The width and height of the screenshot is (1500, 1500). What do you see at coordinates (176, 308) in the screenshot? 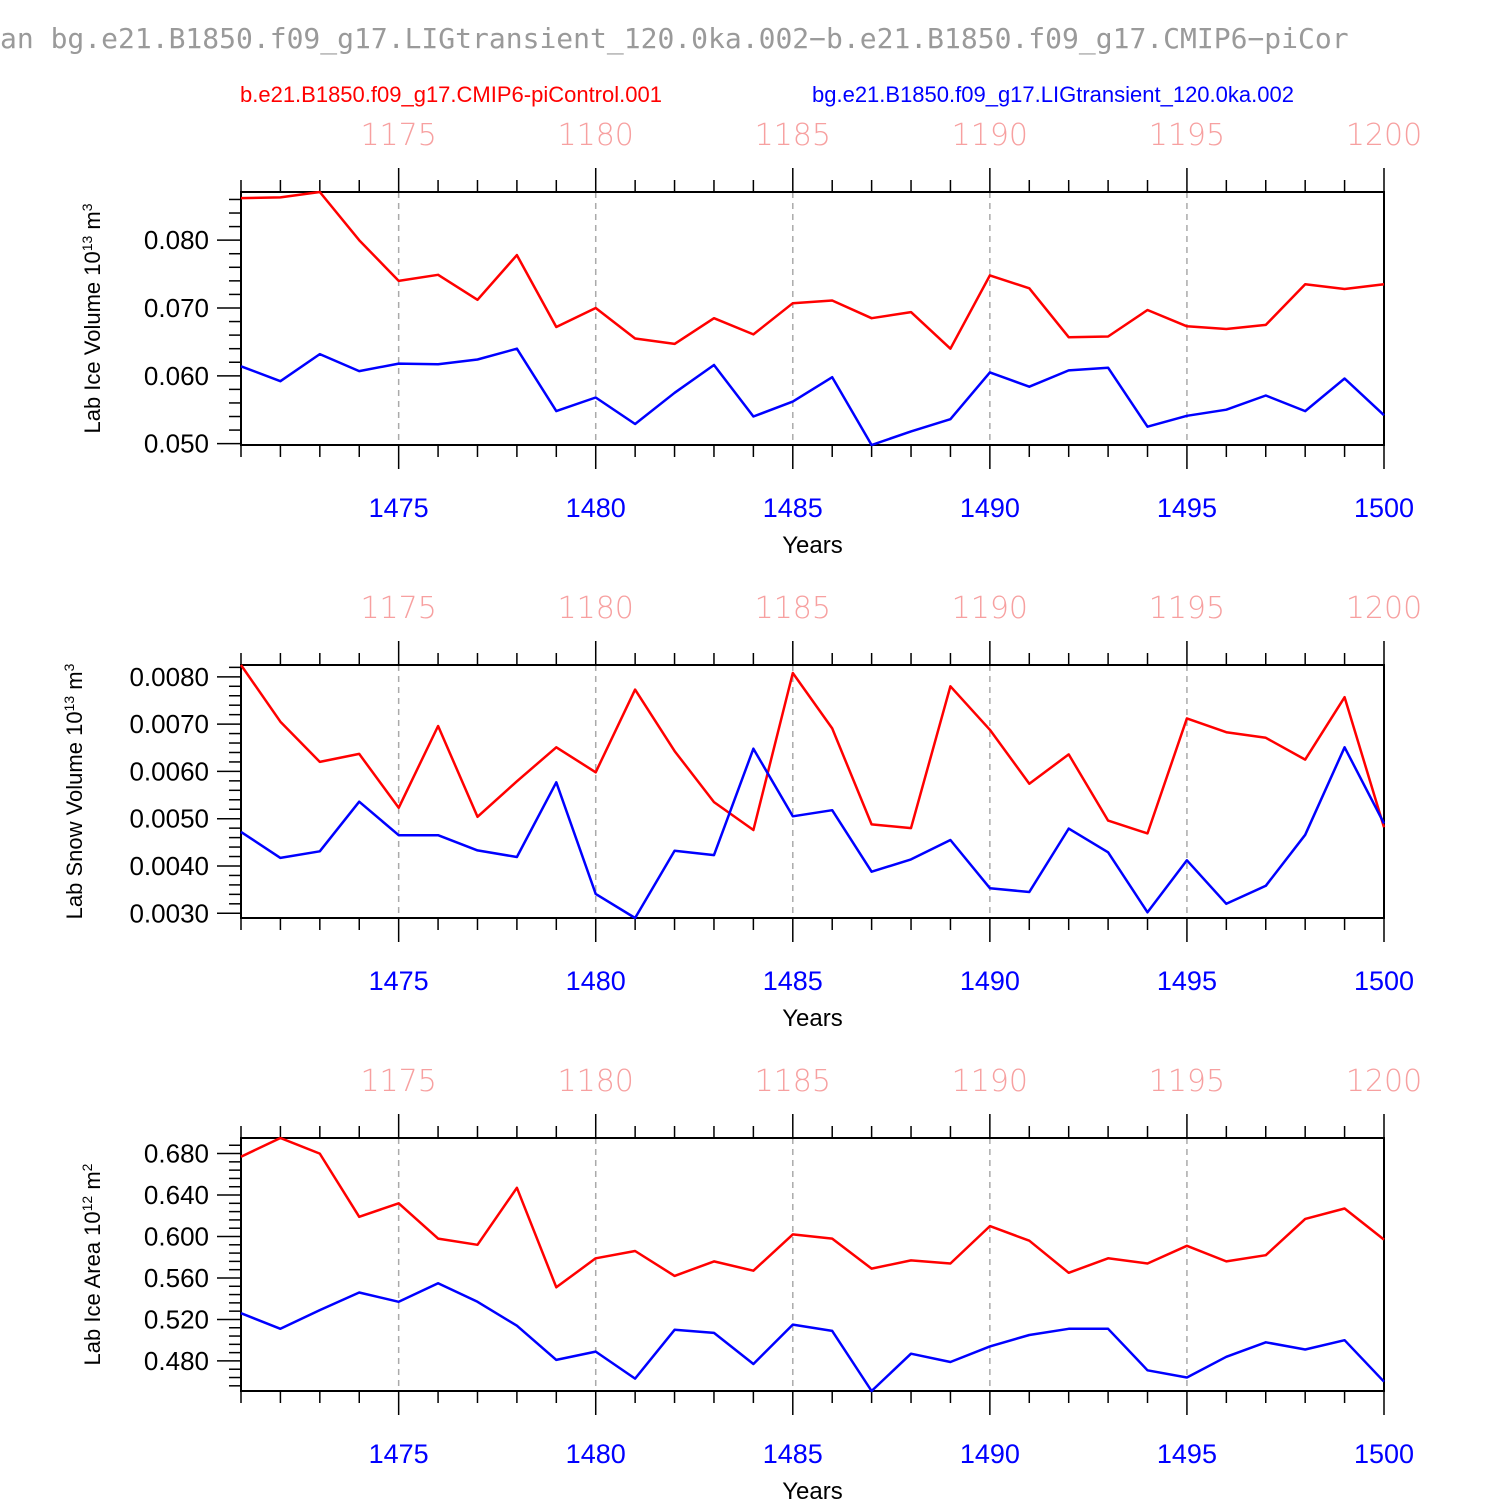
I see `y-tick-label: 0.070` at bounding box center [176, 308].